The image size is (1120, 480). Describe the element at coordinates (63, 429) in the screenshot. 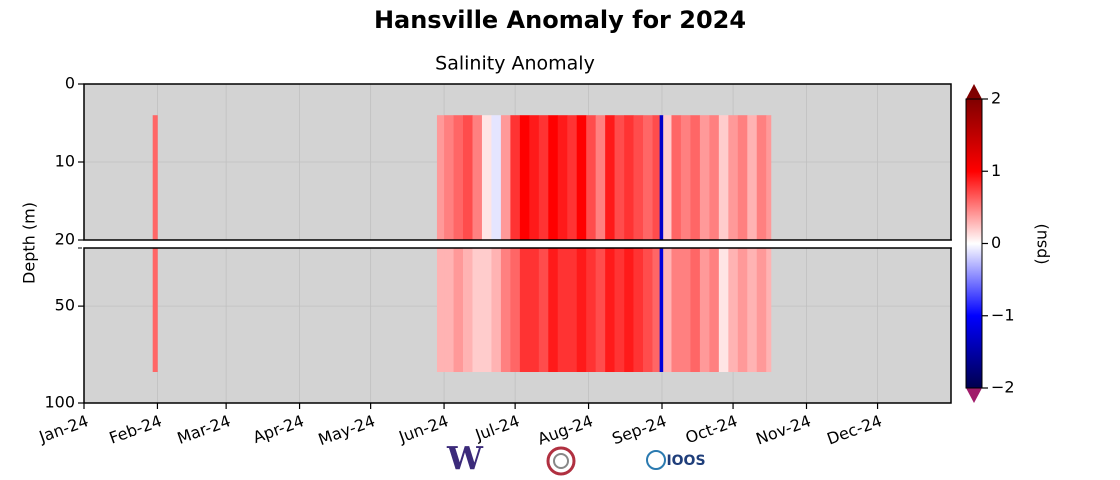

I see `x-tick-label: Jan-24` at that location.